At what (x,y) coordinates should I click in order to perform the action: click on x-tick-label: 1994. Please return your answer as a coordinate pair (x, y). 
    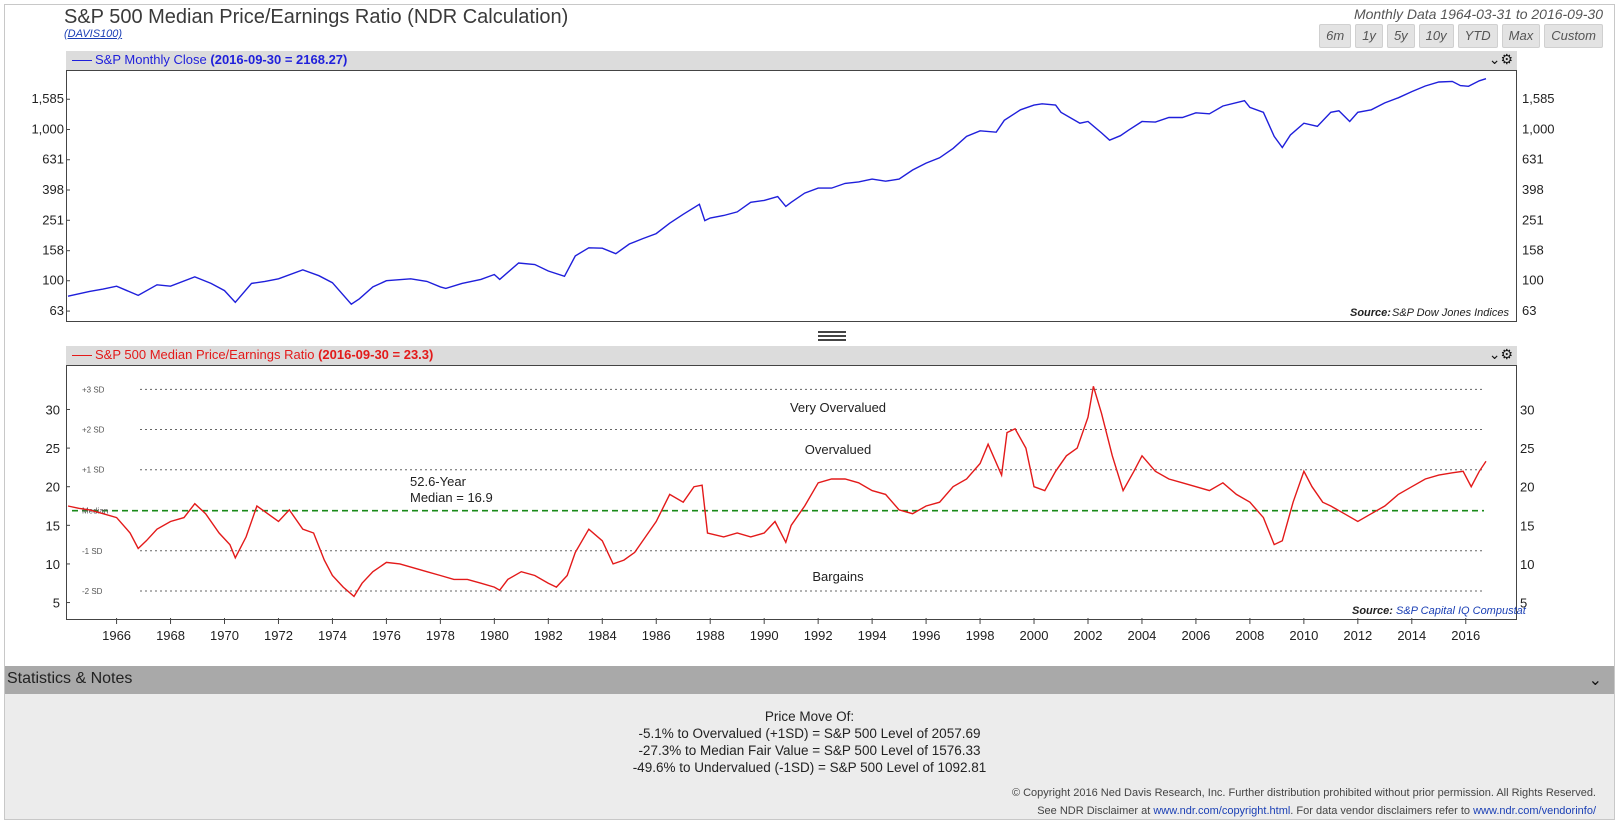
    Looking at the image, I should click on (872, 635).